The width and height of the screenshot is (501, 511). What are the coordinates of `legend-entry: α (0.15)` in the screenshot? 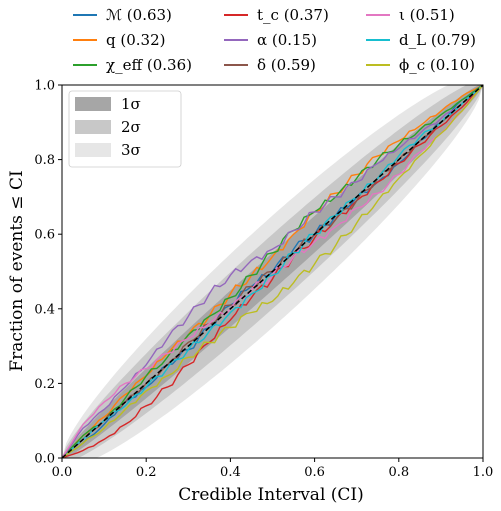 It's located at (287, 40).